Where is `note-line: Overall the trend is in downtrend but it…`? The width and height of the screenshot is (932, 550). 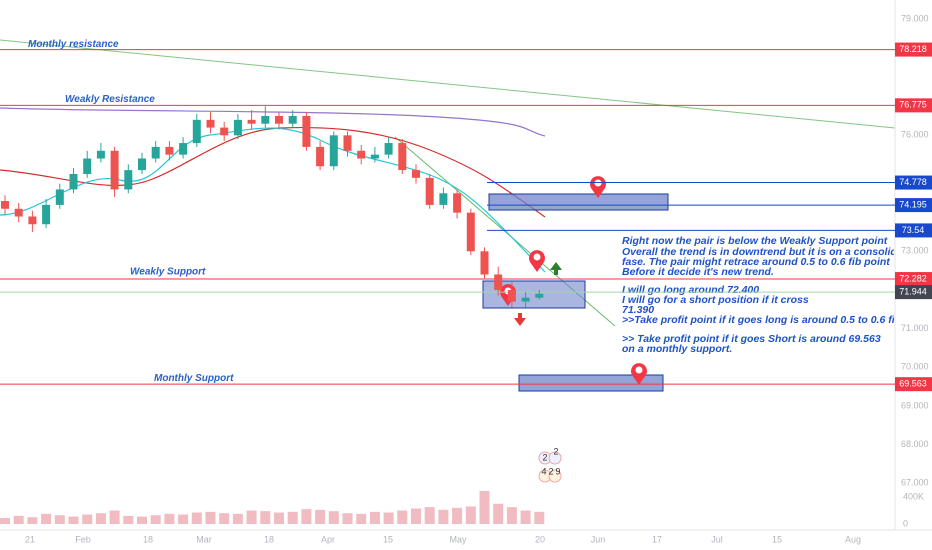
note-line: Overall the trend is in downtrend but it… is located at coordinates (769, 252).